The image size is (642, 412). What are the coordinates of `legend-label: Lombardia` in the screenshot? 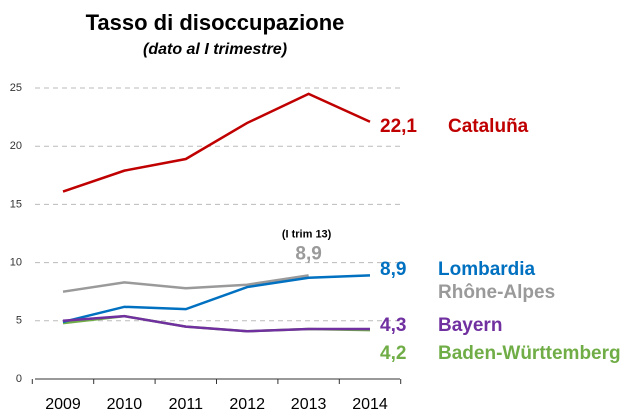 It's located at (487, 269).